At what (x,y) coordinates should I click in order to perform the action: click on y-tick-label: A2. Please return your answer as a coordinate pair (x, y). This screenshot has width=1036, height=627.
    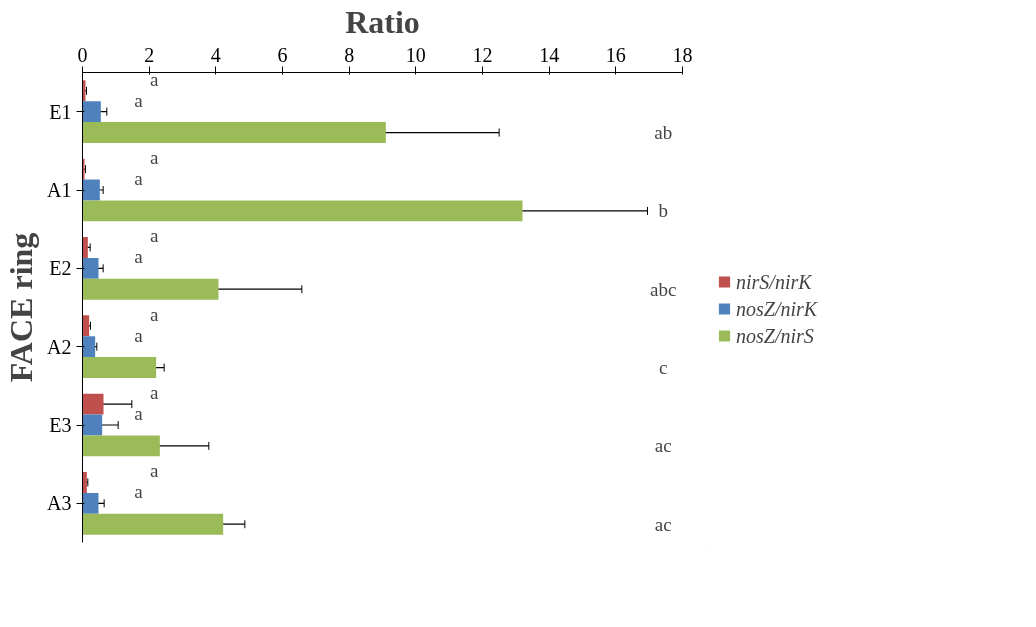
    Looking at the image, I should click on (59, 346).